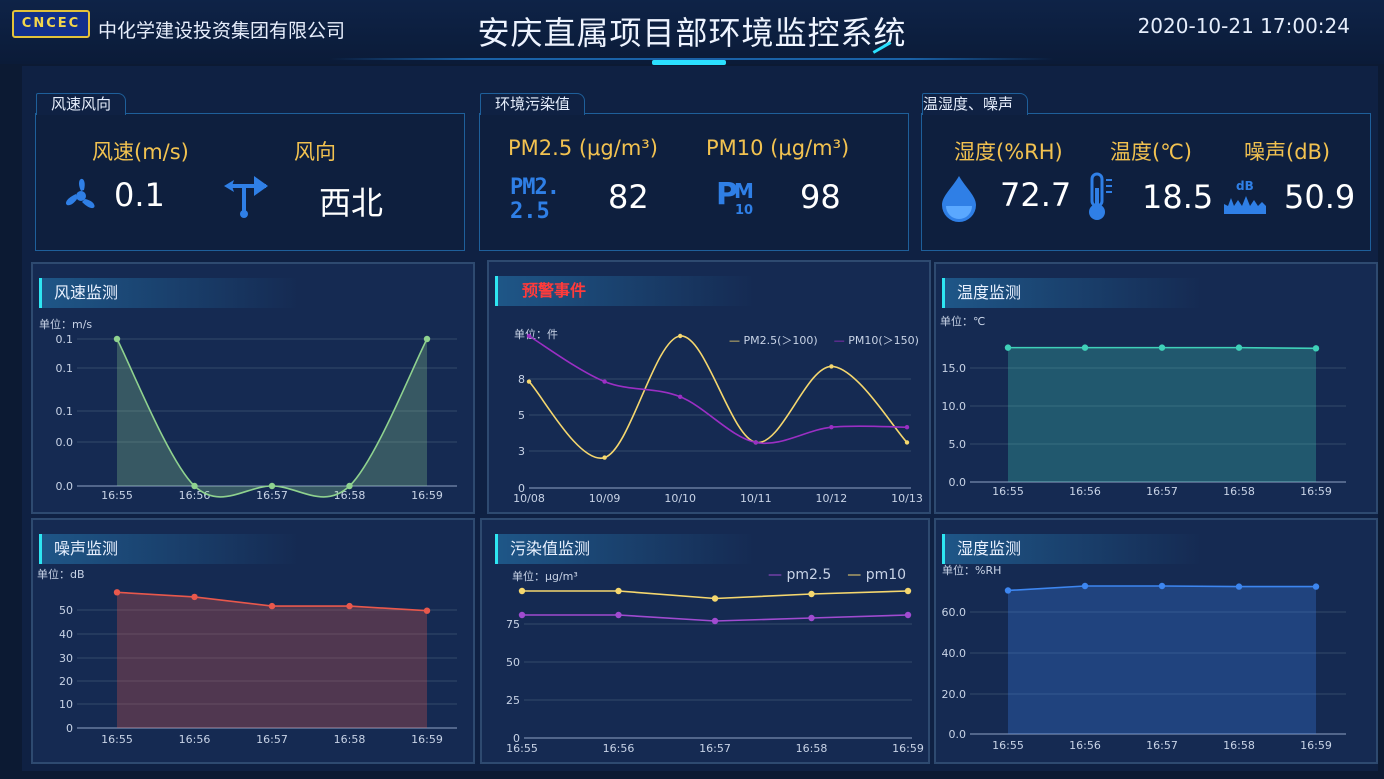  Describe the element at coordinates (954, 612) in the screenshot. I see `y-tick-label: 60.0` at that location.